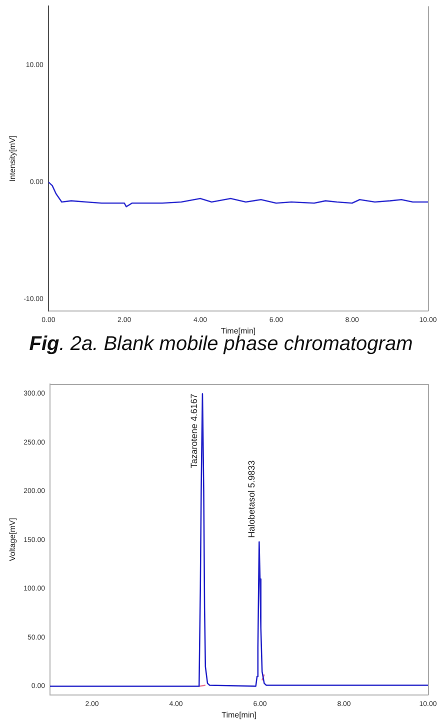 This screenshot has height=720, width=442. I want to click on annotation: Halobetasol 5.9833, so click(251, 499).